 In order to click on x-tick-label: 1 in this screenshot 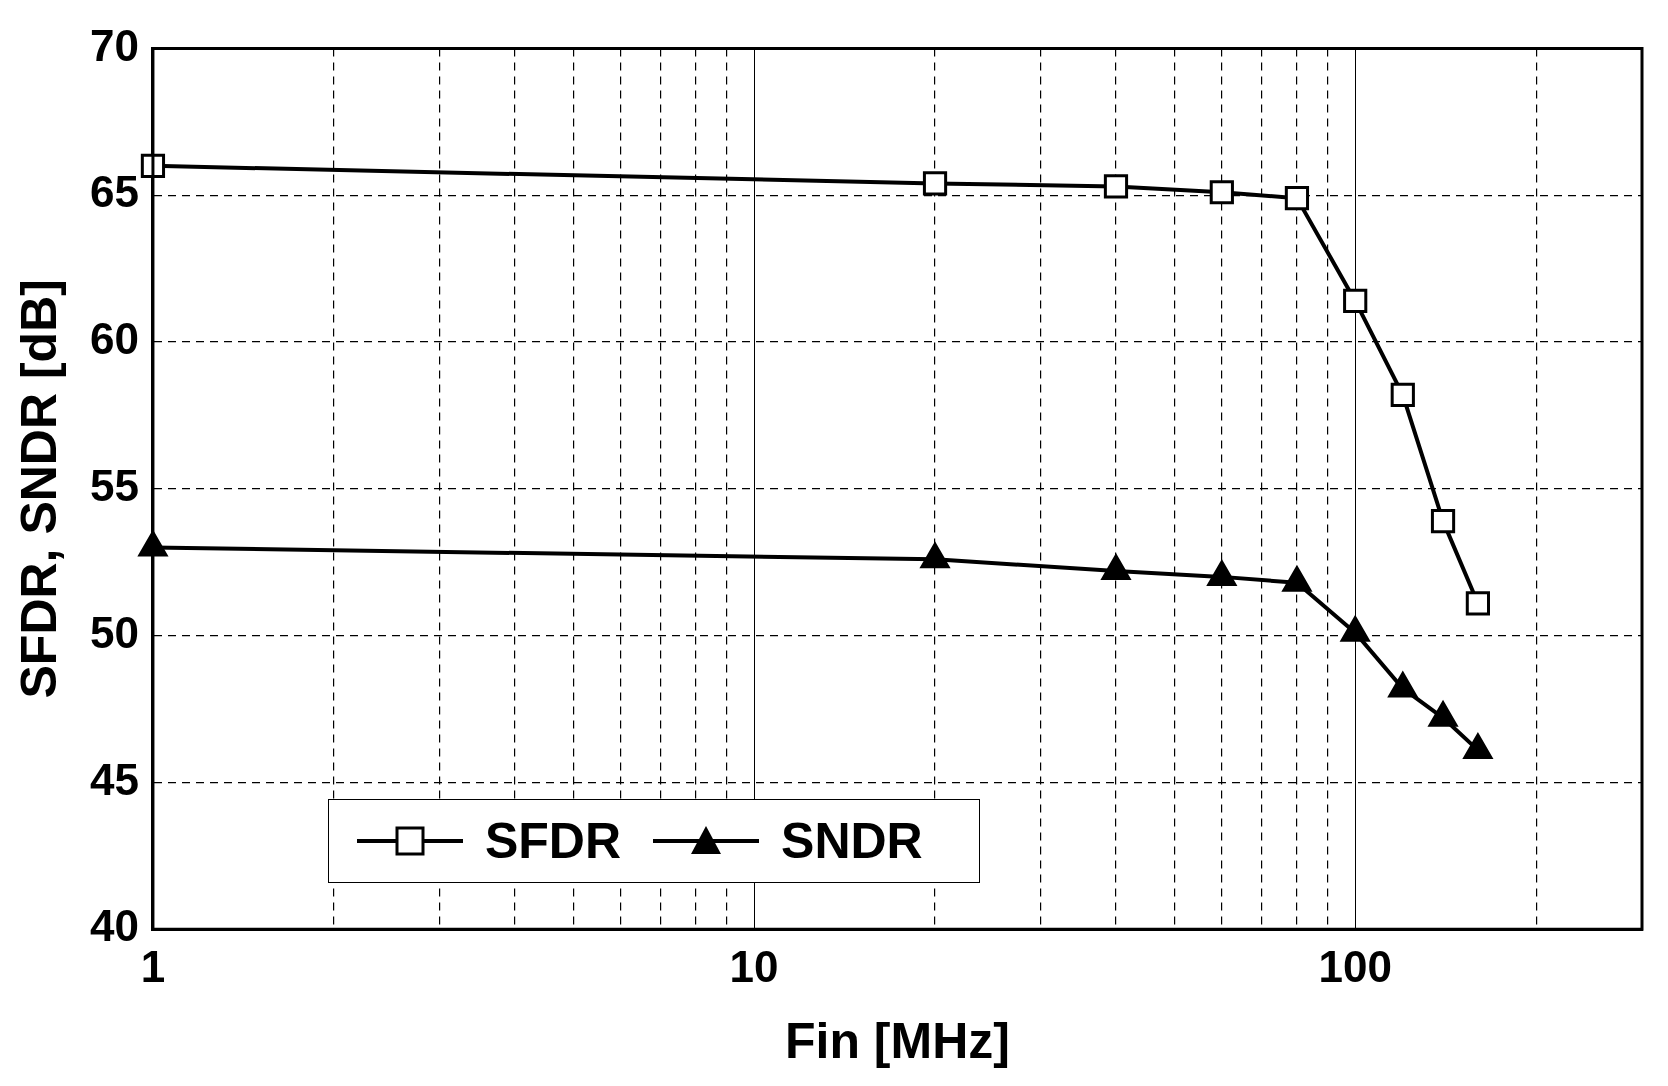, I will do `click(153, 966)`.